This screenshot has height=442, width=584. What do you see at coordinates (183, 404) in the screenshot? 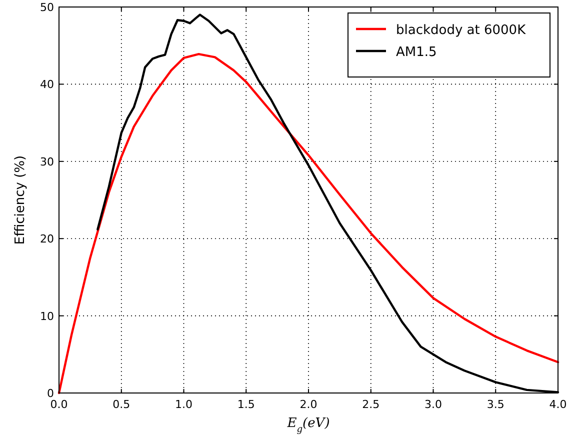
I see `x-tick-label: 1.0` at bounding box center [183, 404].